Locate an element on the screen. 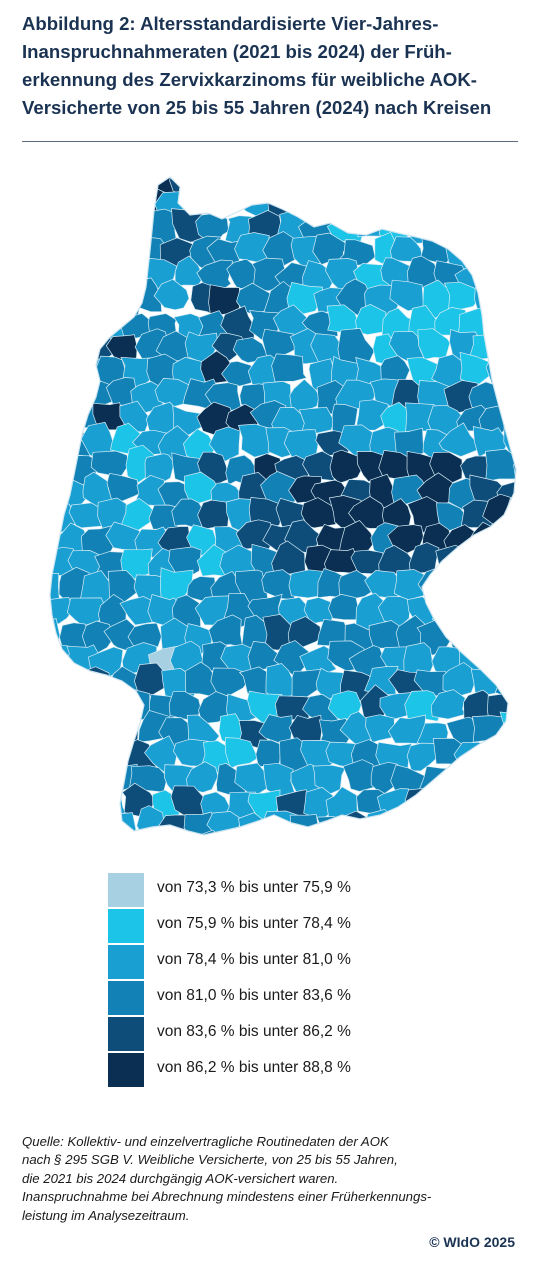 The height and width of the screenshot is (1266, 535). legend-label: von 75,9 % bis unter 78,4 % is located at coordinates (254, 923).